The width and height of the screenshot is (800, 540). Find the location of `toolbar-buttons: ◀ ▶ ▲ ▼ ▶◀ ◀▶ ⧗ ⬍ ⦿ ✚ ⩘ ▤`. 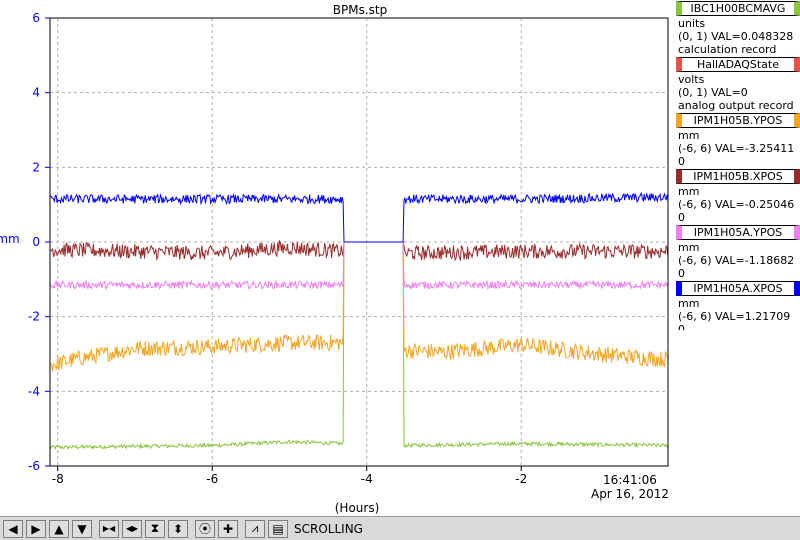

toolbar-buttons: ◀ ▶ ▲ ▼ ▶◀ ◀▶ ⧗ ⬍ ⦿ ✚ ⩘ ▤ is located at coordinates (147, 528).